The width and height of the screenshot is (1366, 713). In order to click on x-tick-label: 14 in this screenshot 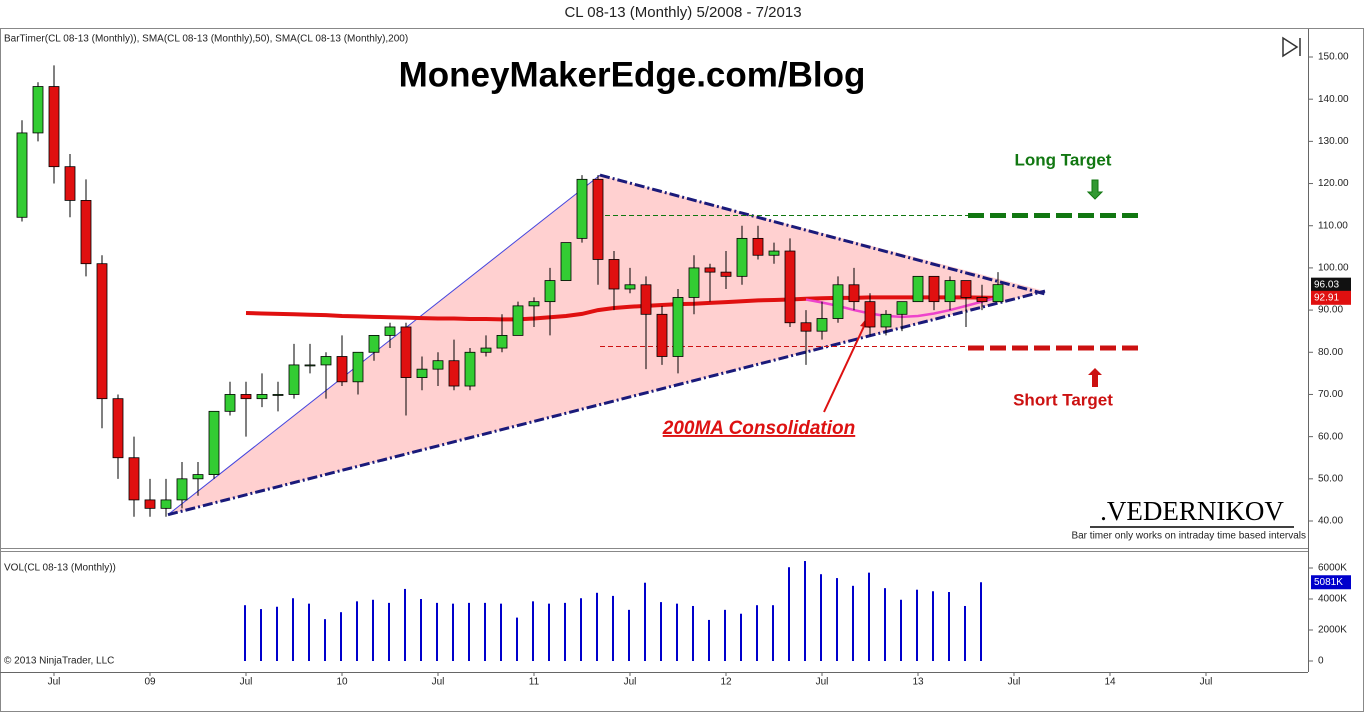, I will do `click(1110, 682)`.